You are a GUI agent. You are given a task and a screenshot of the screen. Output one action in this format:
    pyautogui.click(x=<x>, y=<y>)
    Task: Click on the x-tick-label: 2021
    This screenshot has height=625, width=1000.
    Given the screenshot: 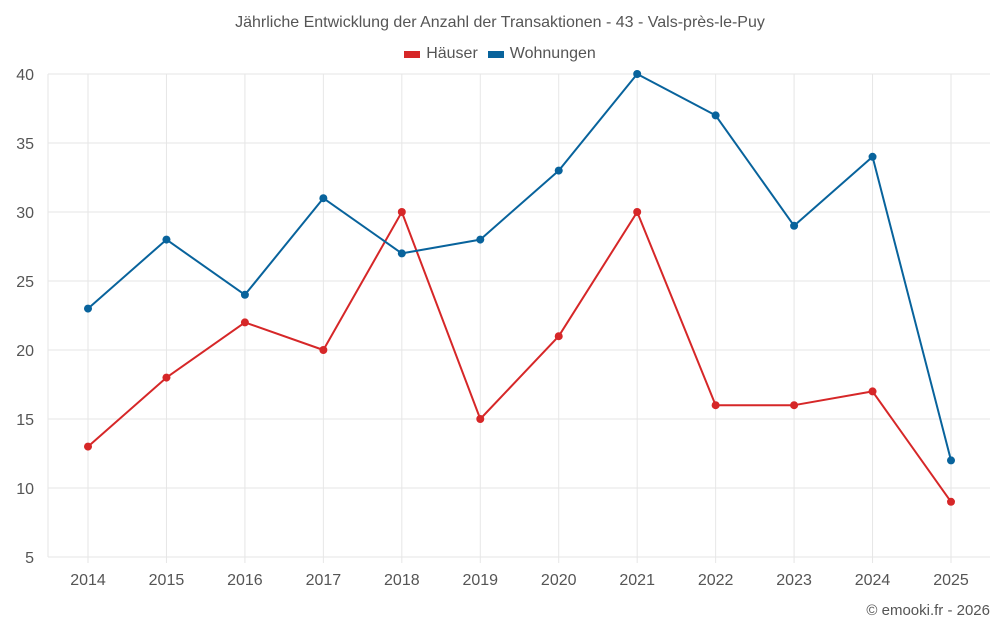 What is the action you would take?
    pyautogui.click(x=637, y=580)
    